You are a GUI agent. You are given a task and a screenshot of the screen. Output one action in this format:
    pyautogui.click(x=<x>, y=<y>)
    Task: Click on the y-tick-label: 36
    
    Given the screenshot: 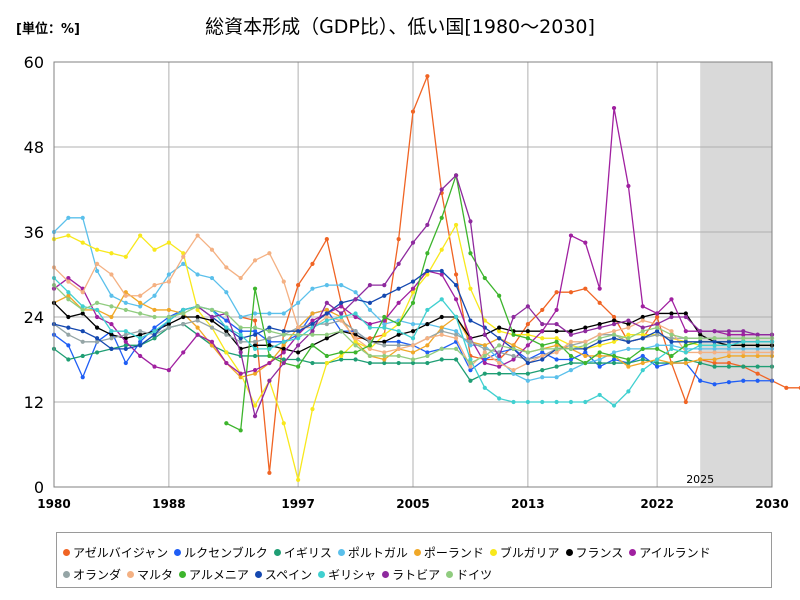 What is the action you would take?
    pyautogui.click(x=34, y=232)
    